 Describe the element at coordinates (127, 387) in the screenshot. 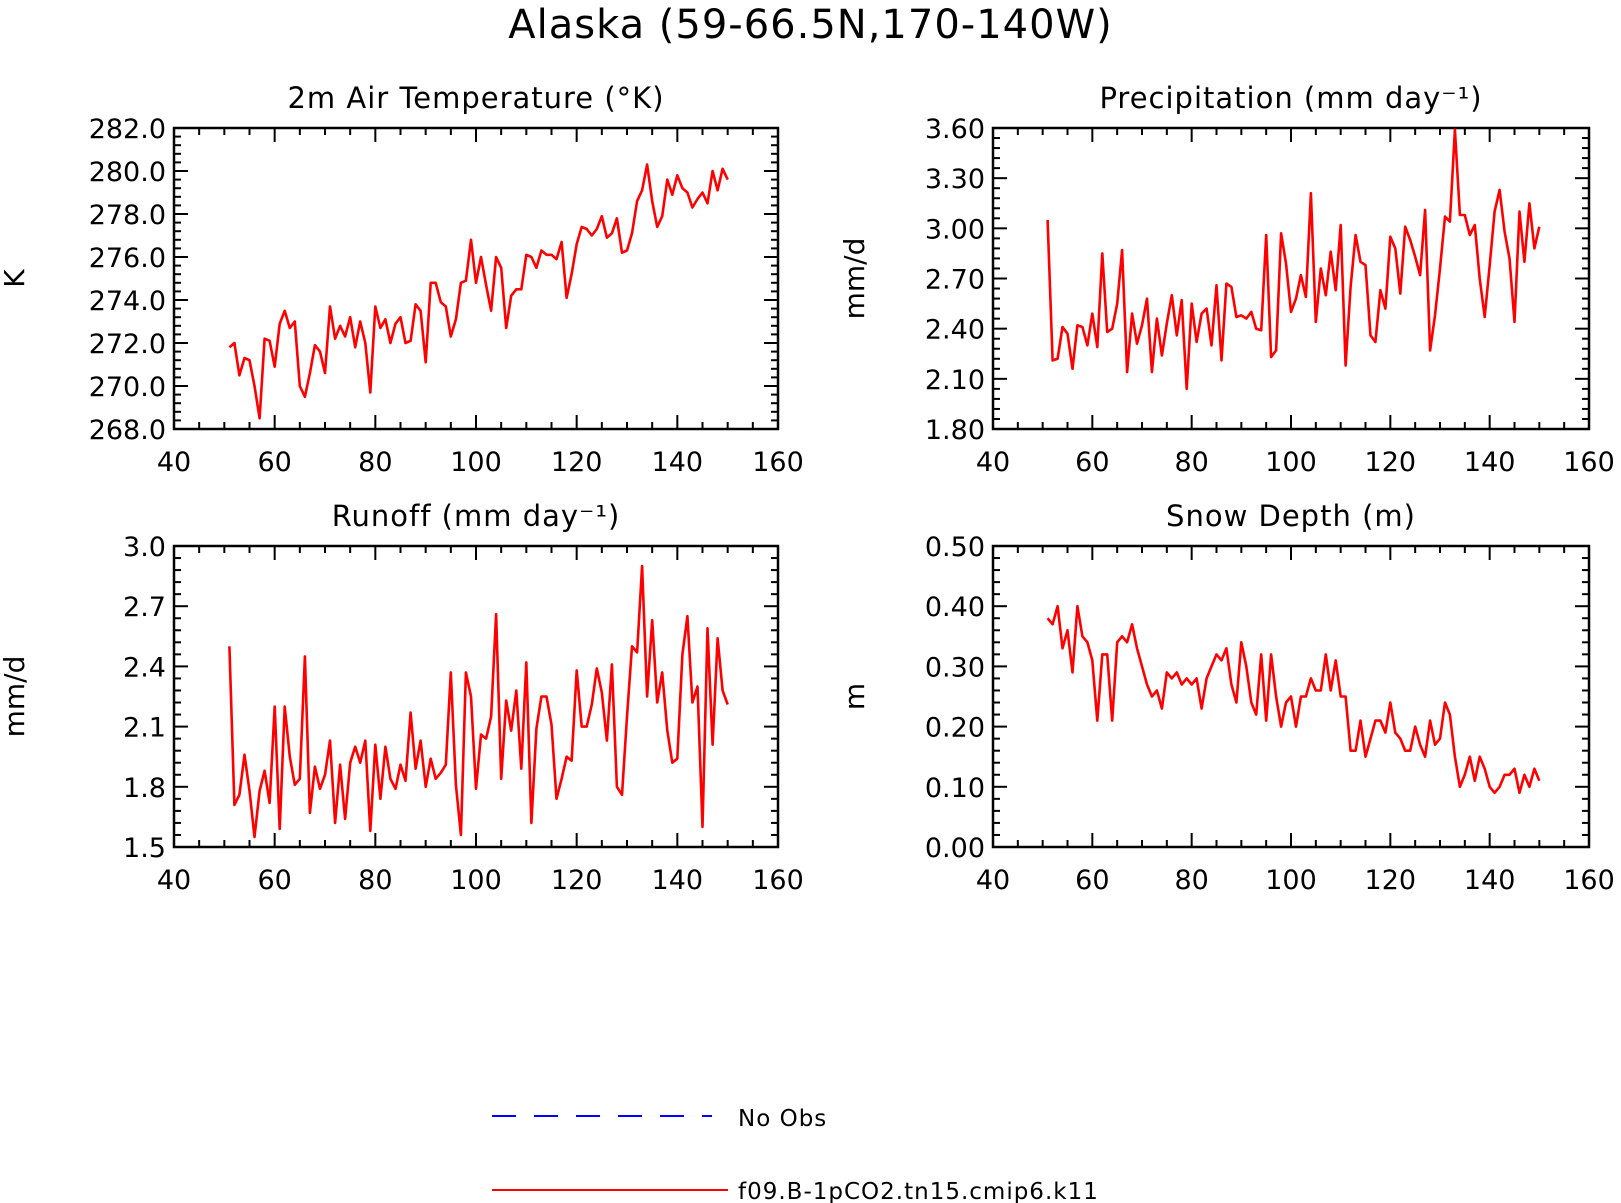

I see `y-tick-label: 270.0` at that location.